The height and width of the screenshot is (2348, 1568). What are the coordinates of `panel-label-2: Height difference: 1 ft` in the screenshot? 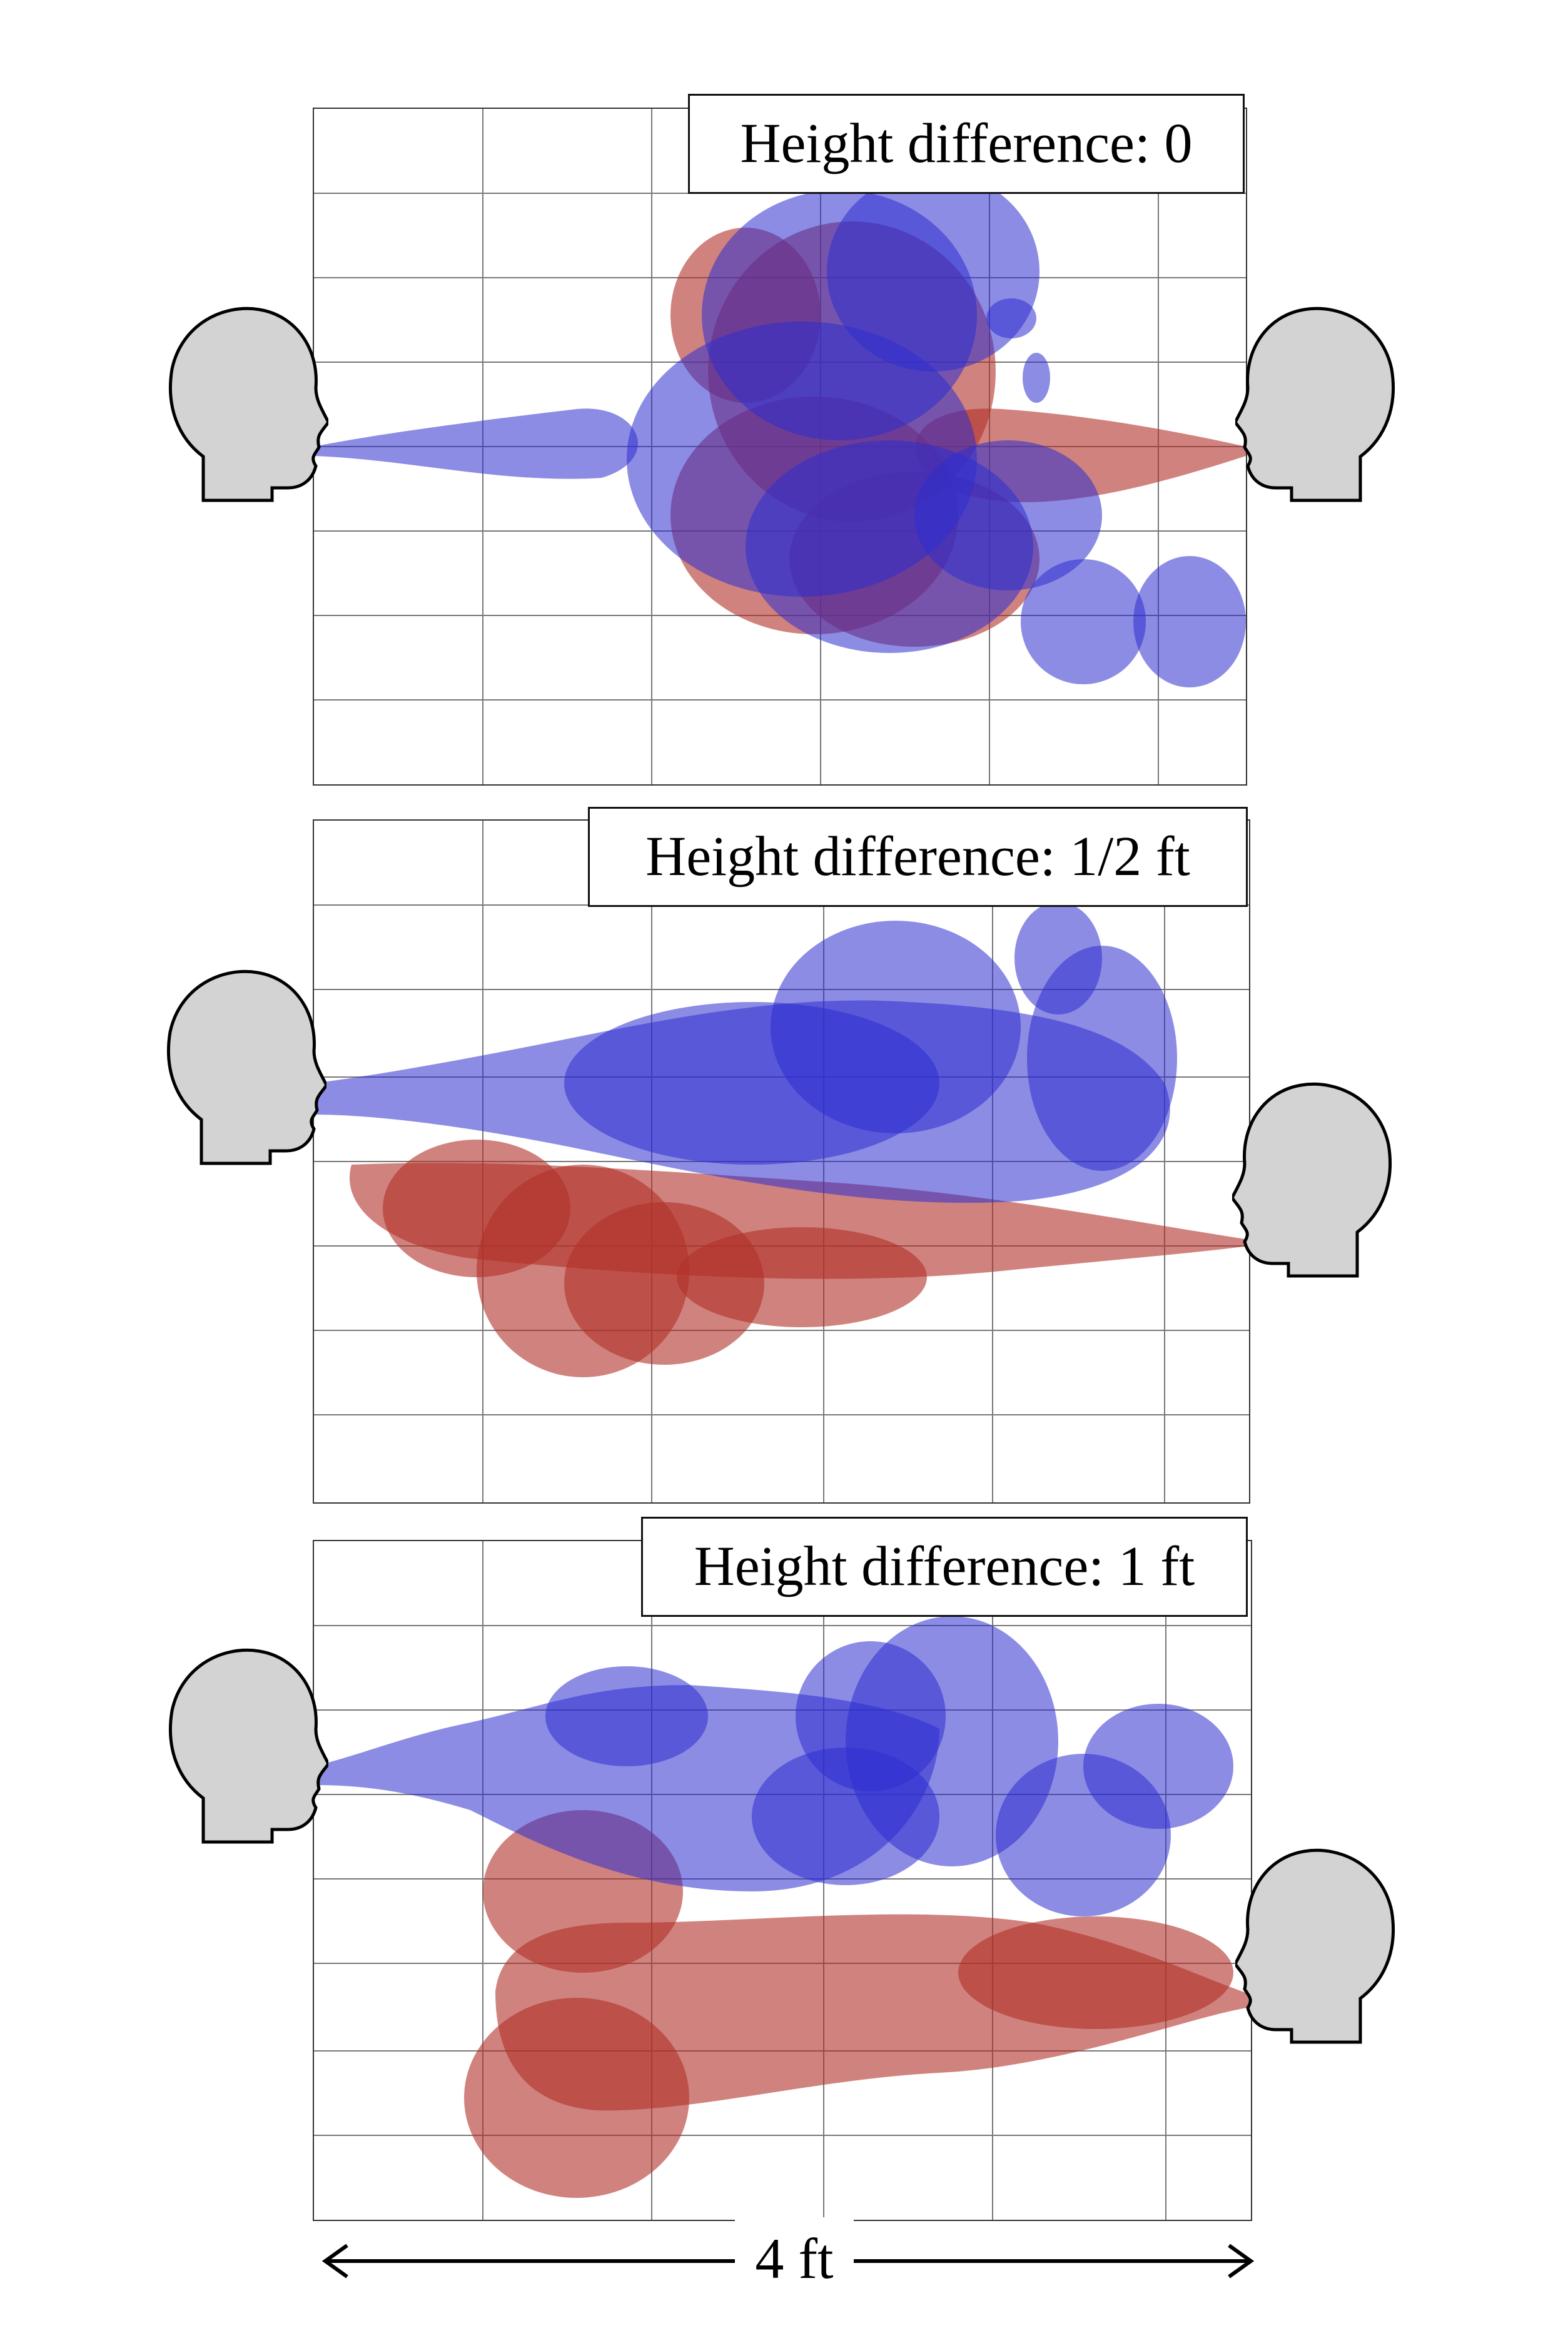 It's located at (944, 1567).